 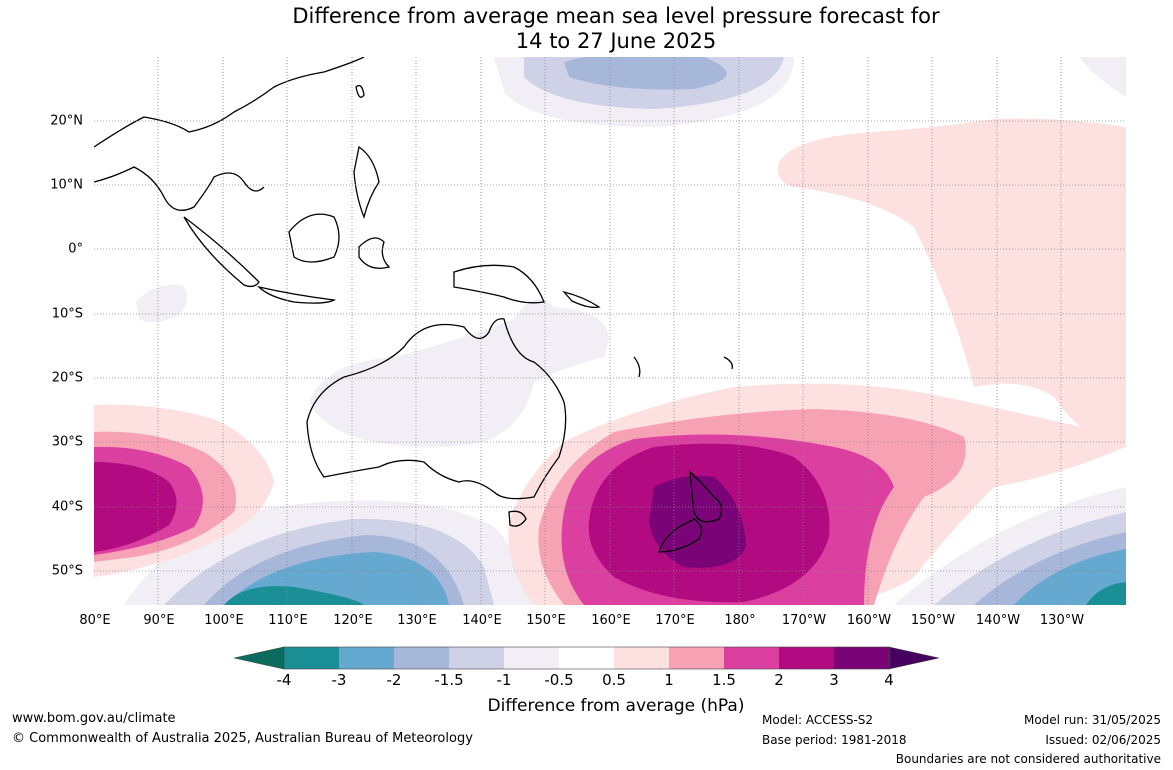 What do you see at coordinates (740, 620) in the screenshot?
I see `lon-label-180: 180°` at bounding box center [740, 620].